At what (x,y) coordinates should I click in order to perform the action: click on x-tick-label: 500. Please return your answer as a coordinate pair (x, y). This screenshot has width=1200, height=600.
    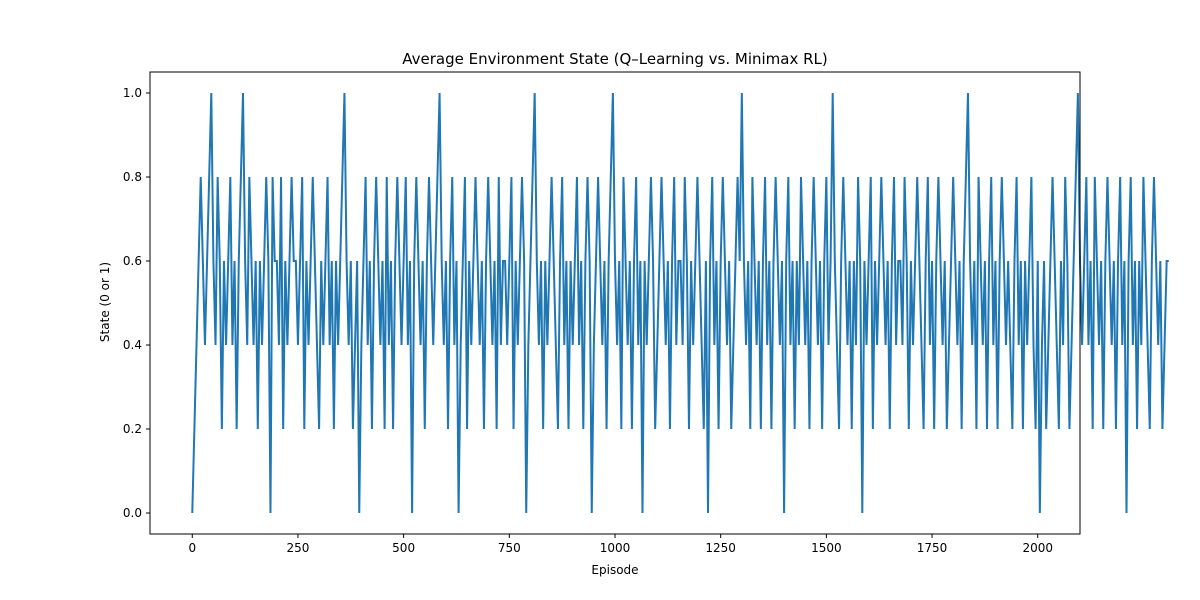
    Looking at the image, I should click on (403, 548).